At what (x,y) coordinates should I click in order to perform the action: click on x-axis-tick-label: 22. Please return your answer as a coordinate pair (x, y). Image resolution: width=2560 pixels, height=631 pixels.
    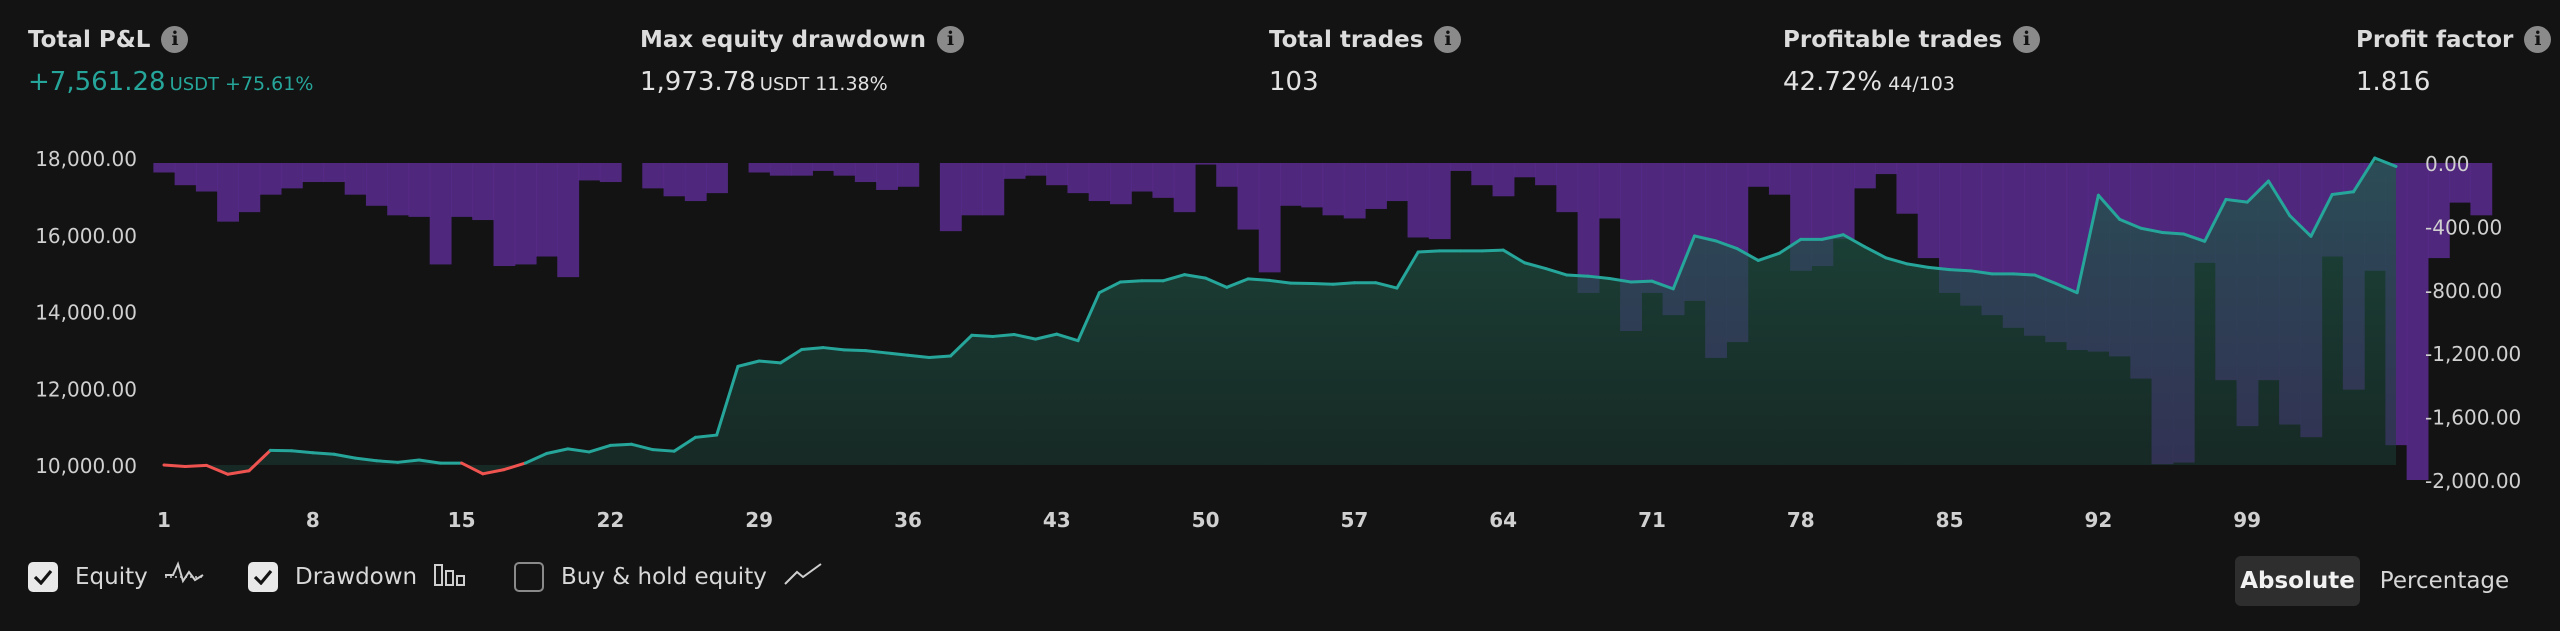
    Looking at the image, I should click on (610, 520).